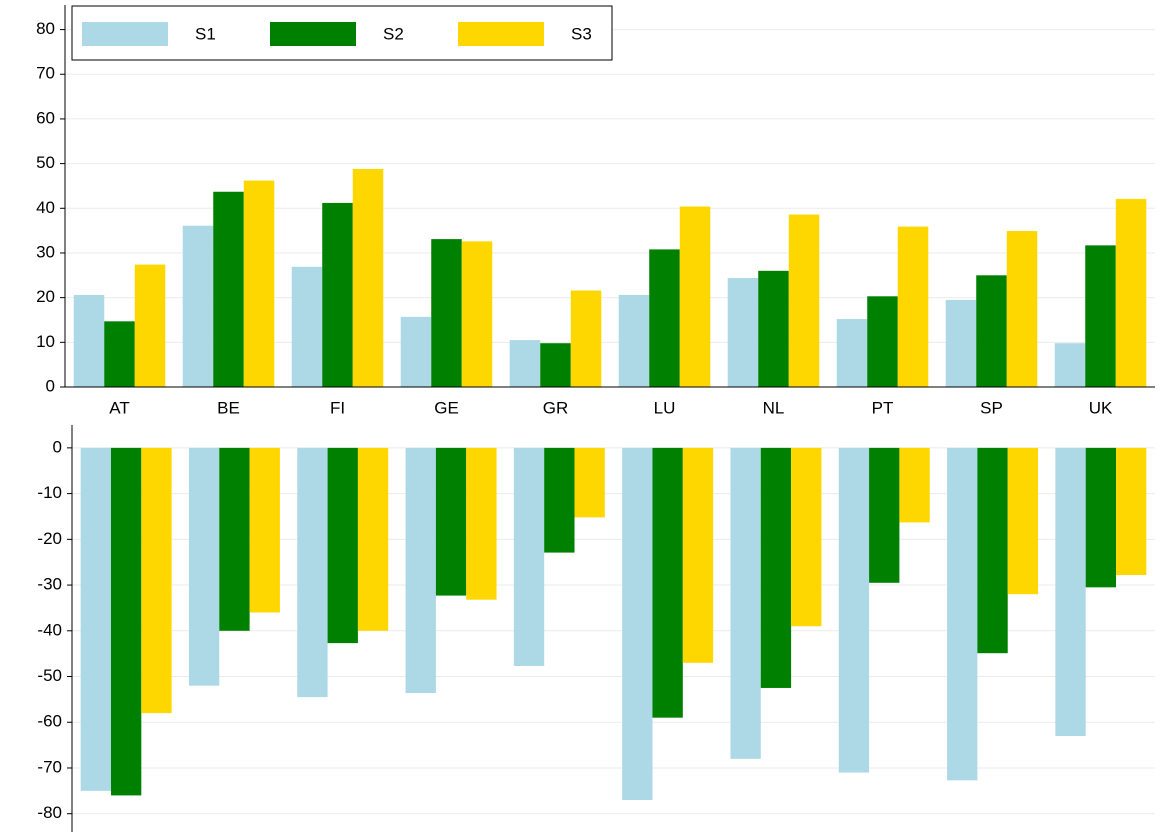 This screenshot has height=836, width=1167. Describe the element at coordinates (665, 407) in the screenshot. I see `x-tick-label: LU` at that location.